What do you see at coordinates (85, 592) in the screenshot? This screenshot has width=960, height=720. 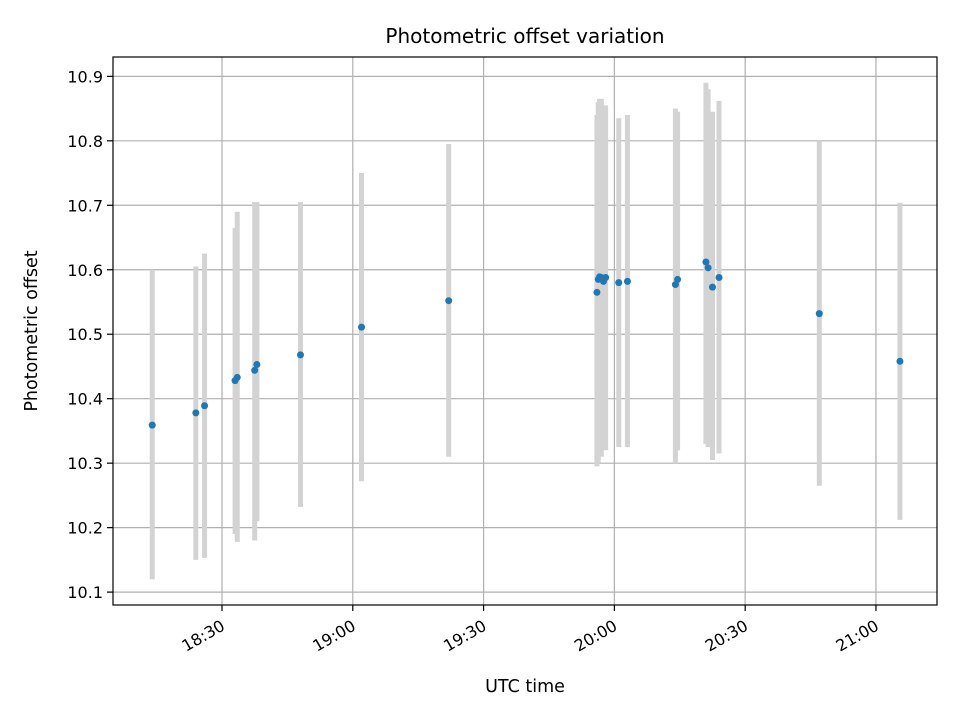 I see `y-tick-label: 10.1` at bounding box center [85, 592].